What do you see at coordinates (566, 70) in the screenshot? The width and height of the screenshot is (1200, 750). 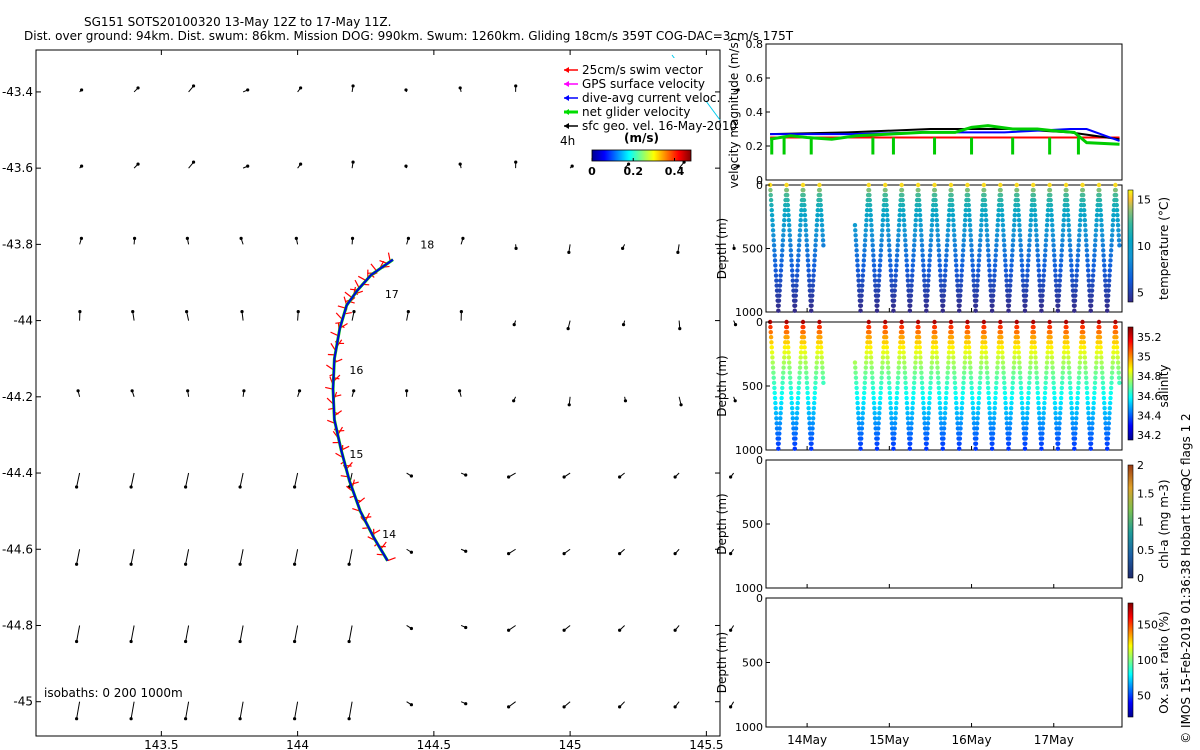 I see `legend-arrowhead` at bounding box center [566, 70].